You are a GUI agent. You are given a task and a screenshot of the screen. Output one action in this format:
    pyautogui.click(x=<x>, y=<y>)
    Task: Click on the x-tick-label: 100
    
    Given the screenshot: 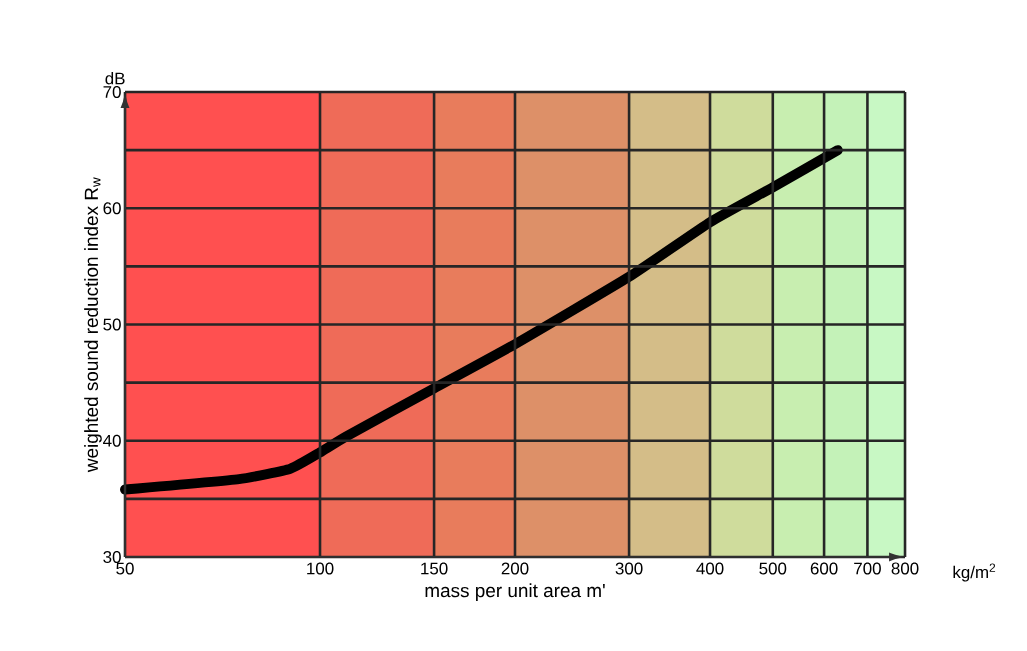 What is the action you would take?
    pyautogui.click(x=320, y=568)
    